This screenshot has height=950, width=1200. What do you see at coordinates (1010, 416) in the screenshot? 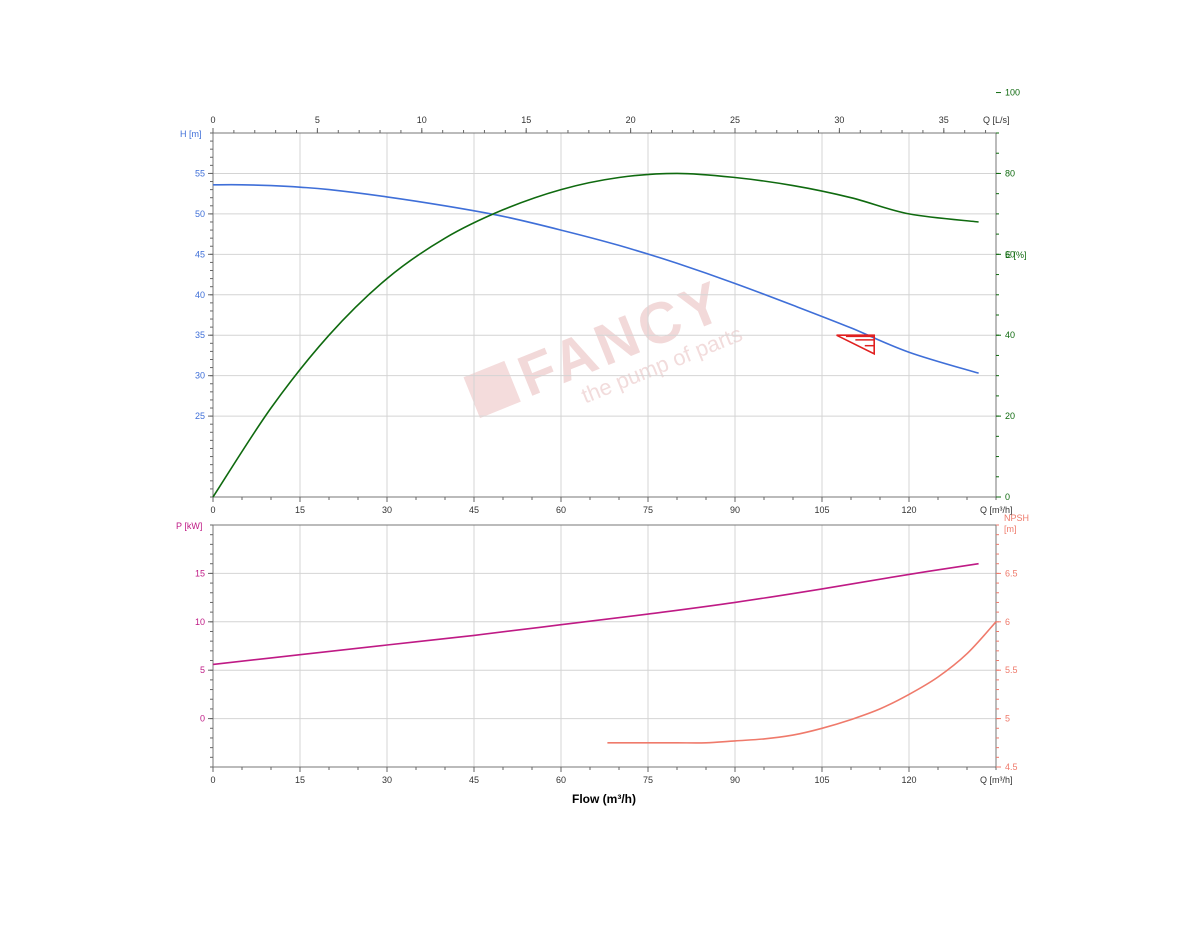
I see `top-yr-tick-label: 20` at bounding box center [1010, 416].